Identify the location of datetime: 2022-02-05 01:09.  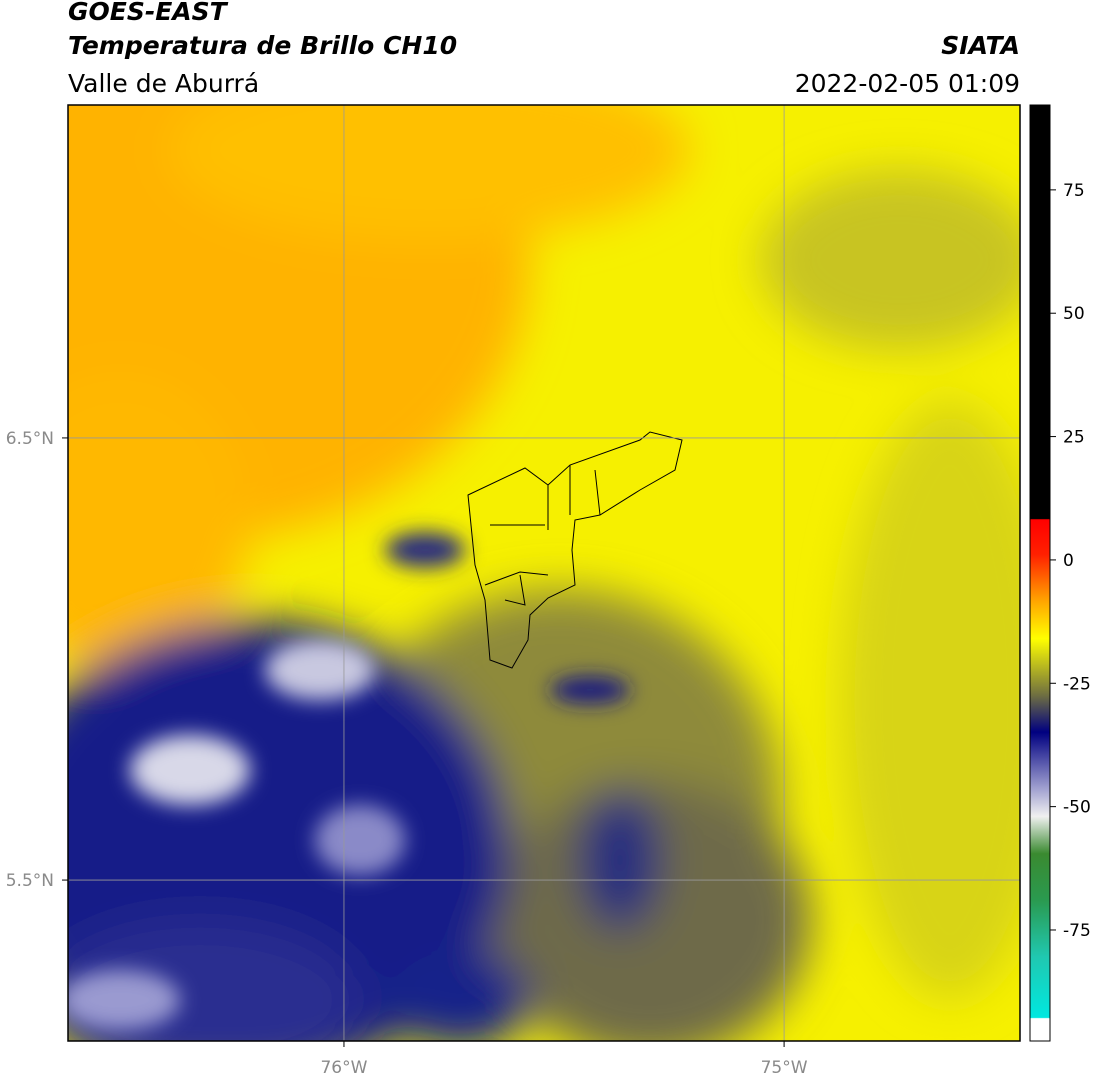
(907, 83).